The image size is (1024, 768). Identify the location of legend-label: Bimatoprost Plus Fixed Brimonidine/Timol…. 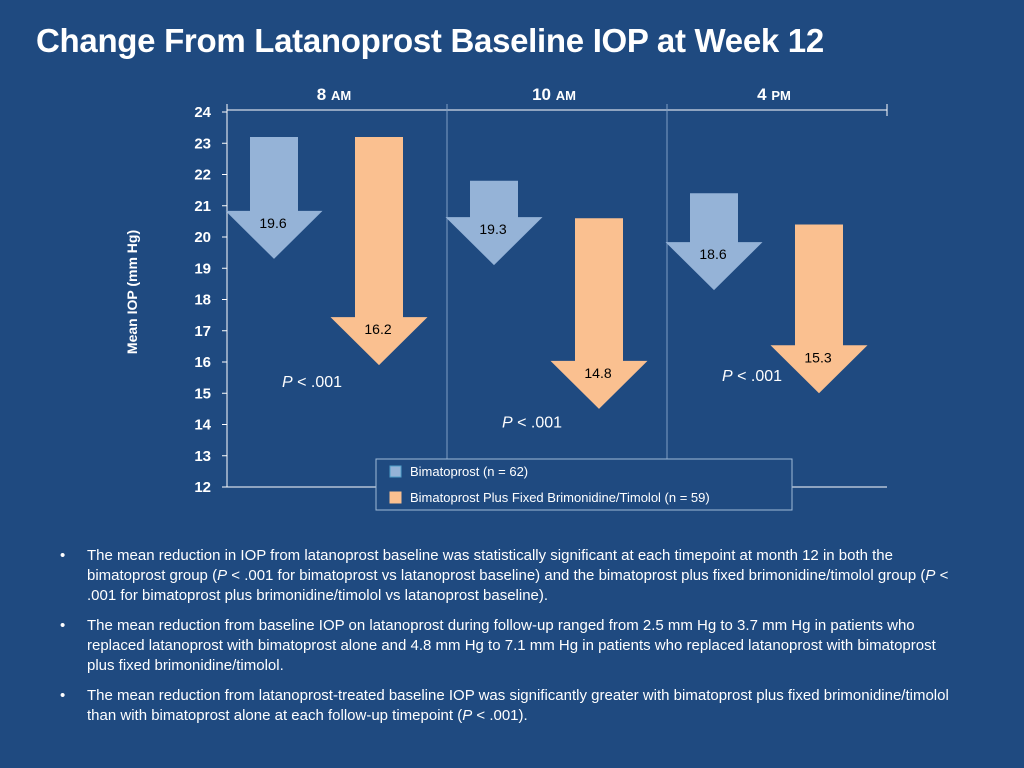
(560, 497).